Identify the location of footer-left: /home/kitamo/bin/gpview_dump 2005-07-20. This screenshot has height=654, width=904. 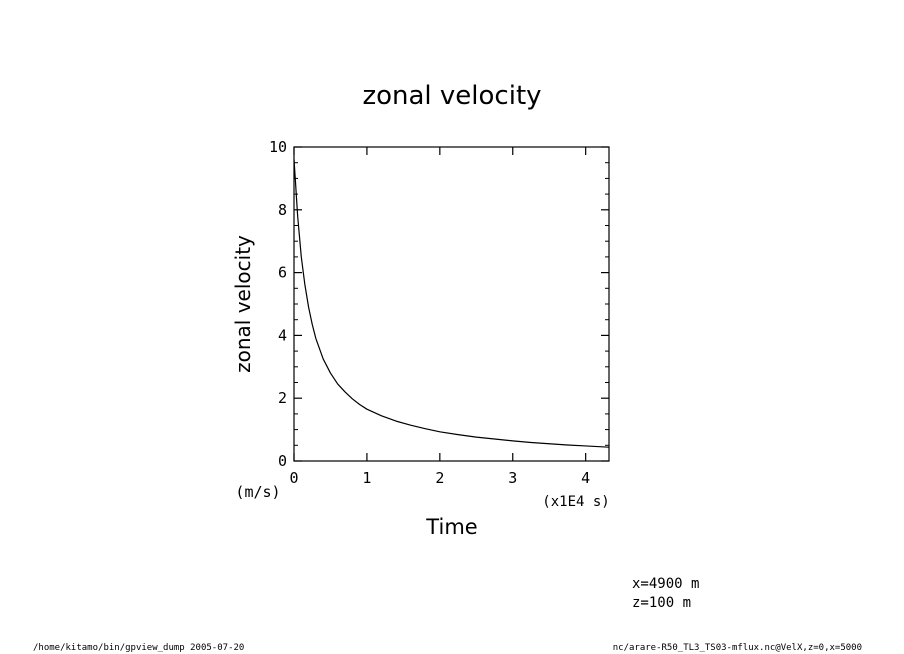
(138, 648).